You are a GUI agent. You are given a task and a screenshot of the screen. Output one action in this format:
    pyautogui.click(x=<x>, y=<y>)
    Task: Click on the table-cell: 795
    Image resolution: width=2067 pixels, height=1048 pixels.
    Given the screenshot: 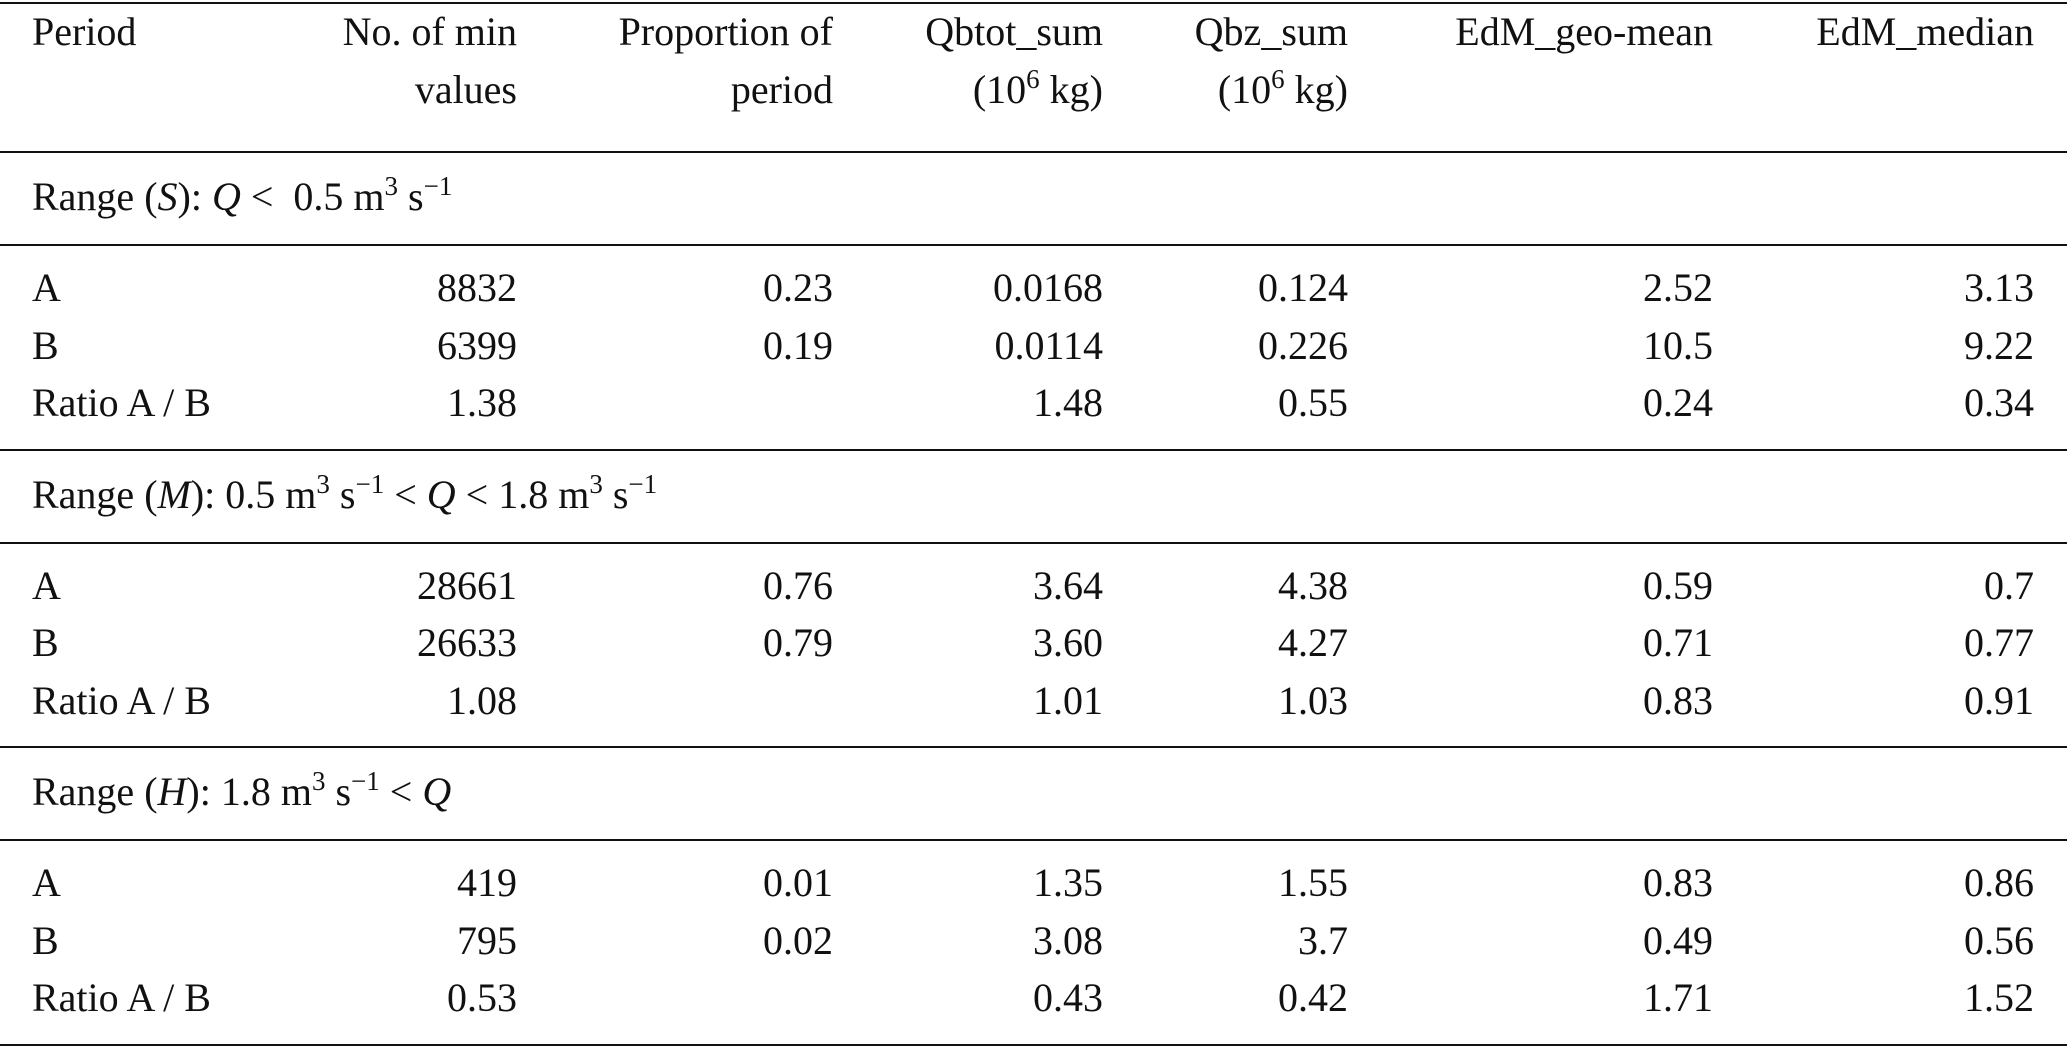 What is the action you would take?
    pyautogui.click(x=487, y=940)
    